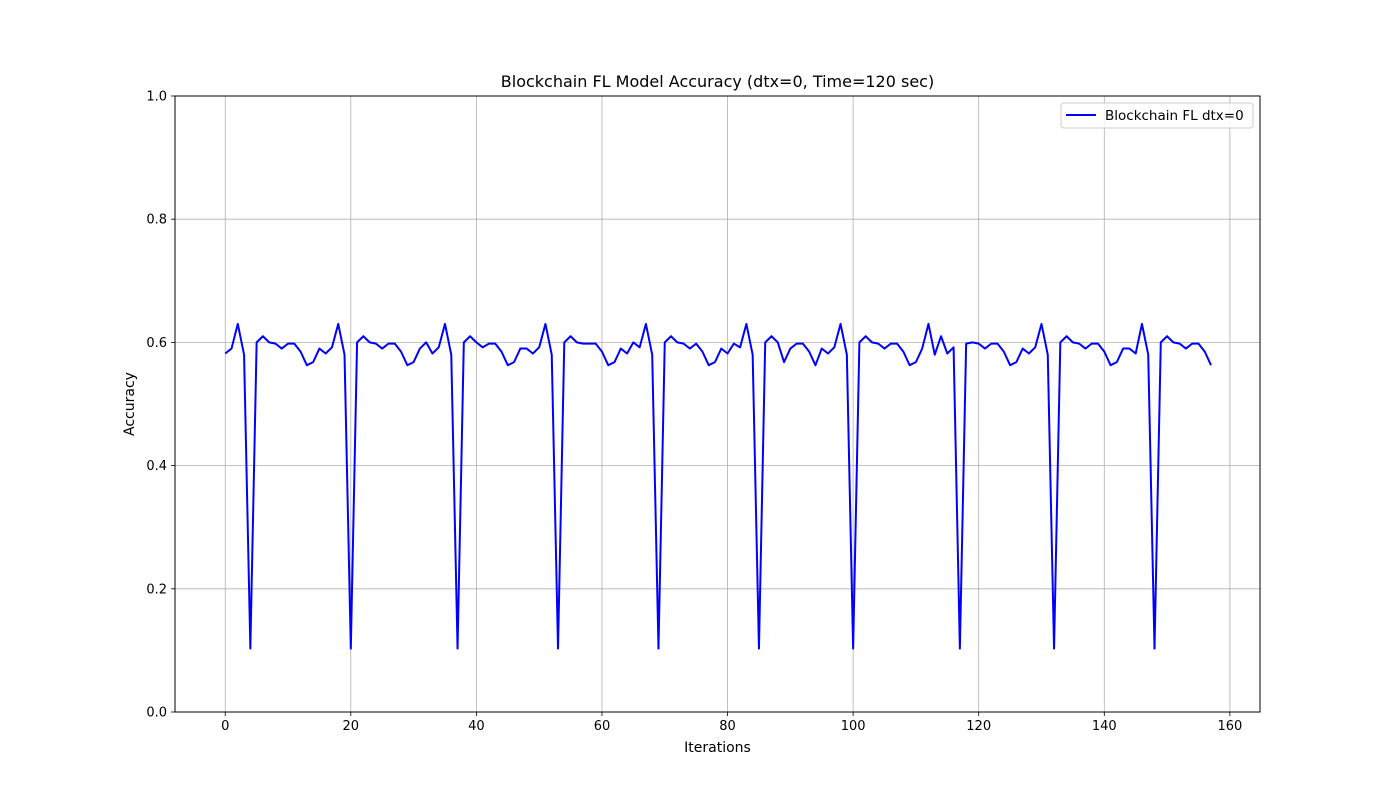  I want to click on x-tick-label: 100, so click(853, 726).